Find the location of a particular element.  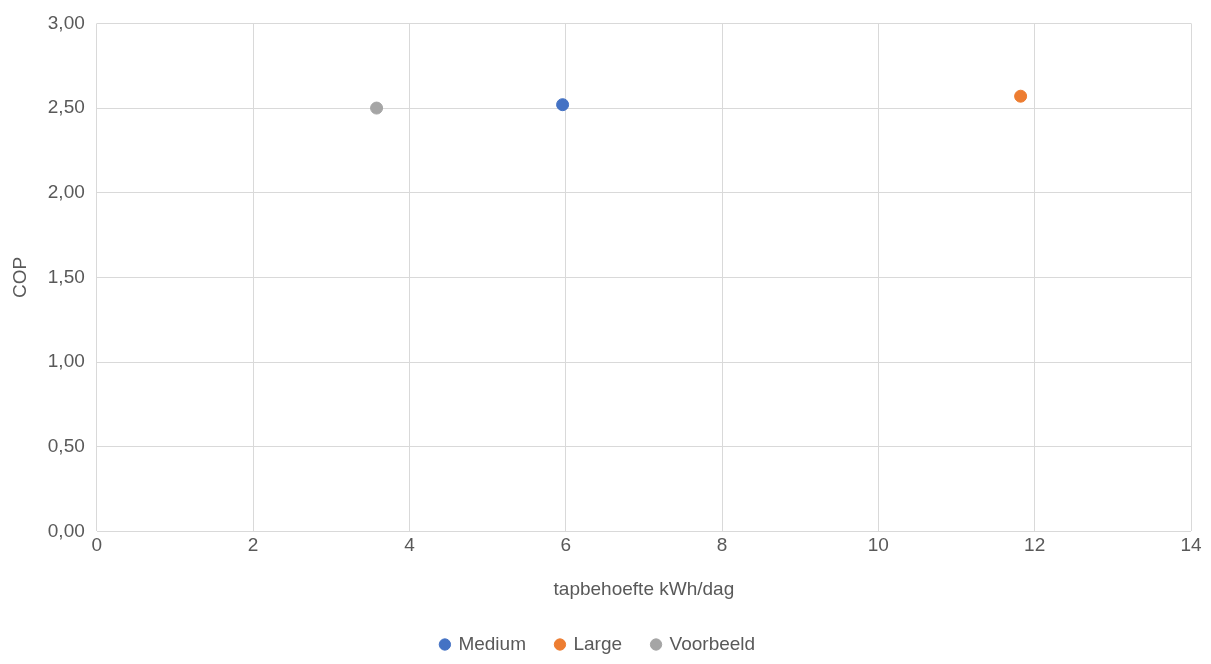

y-tick-label: 0,00 is located at coordinates (66, 530).